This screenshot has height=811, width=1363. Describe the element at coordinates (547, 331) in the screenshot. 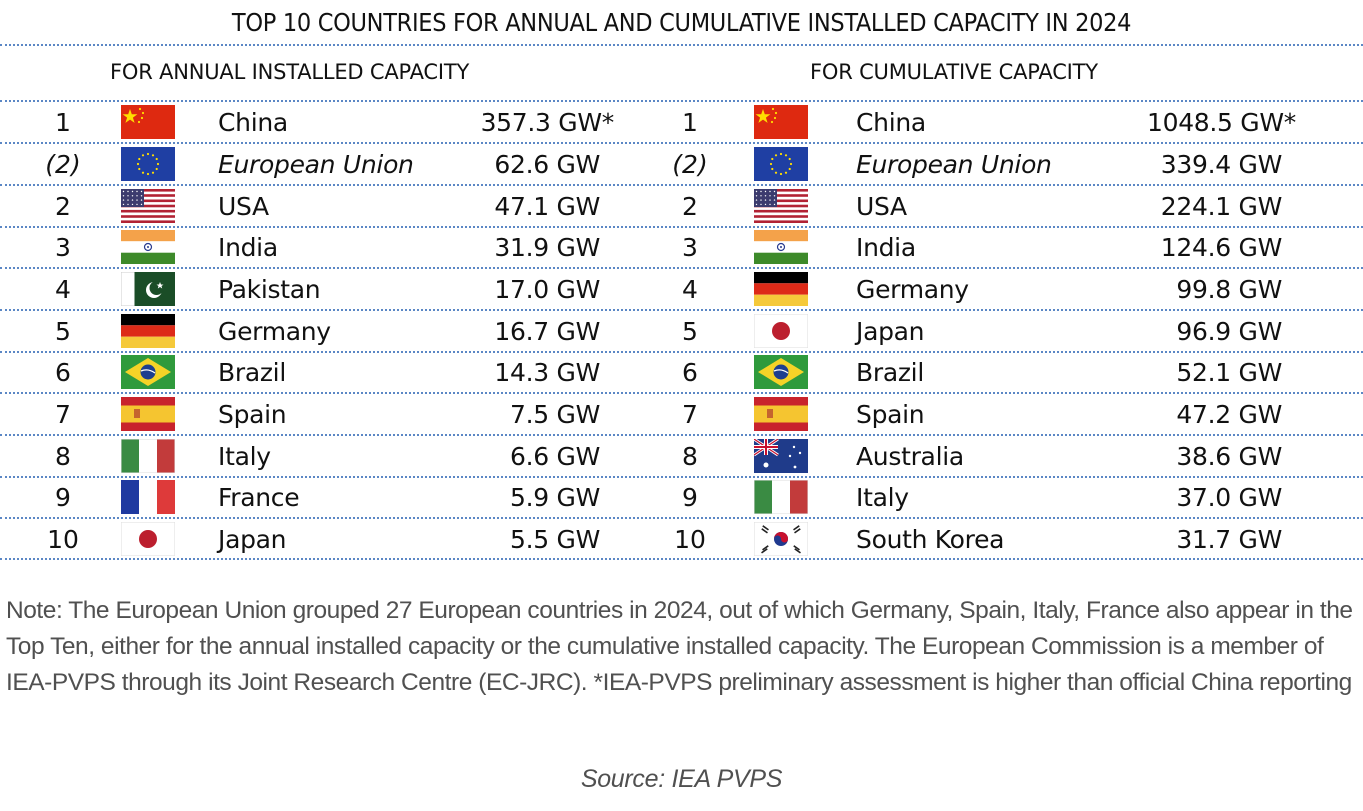

I see `capacity-value: 16.7 GW` at that location.